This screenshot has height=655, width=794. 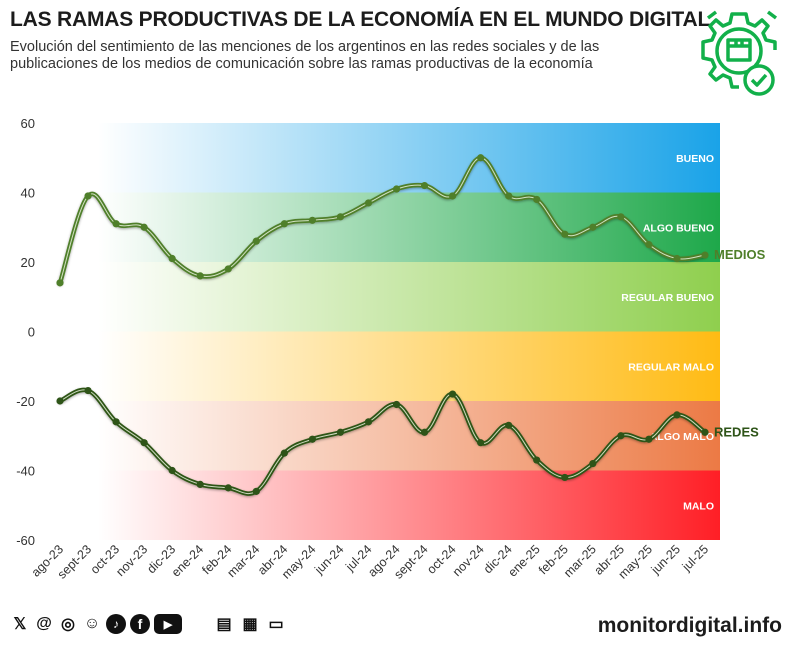 I want to click on series-label-medios: MEDIOS, so click(x=740, y=254).